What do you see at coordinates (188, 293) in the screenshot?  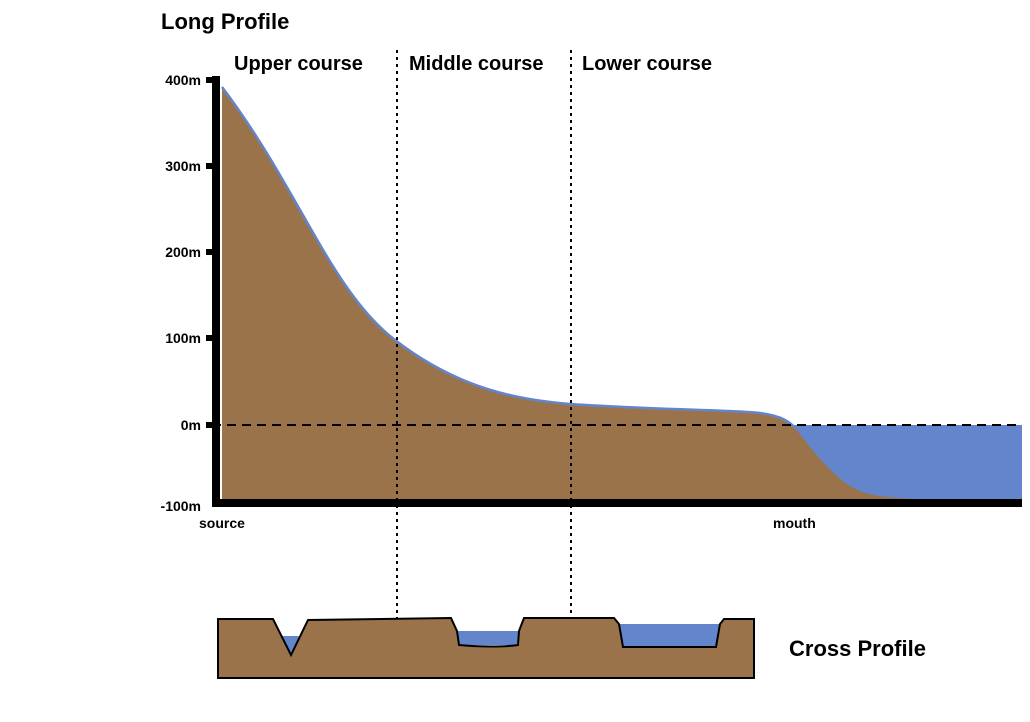 I see `y-ticks: 400m 300m 200m 100m 0m -100m` at bounding box center [188, 293].